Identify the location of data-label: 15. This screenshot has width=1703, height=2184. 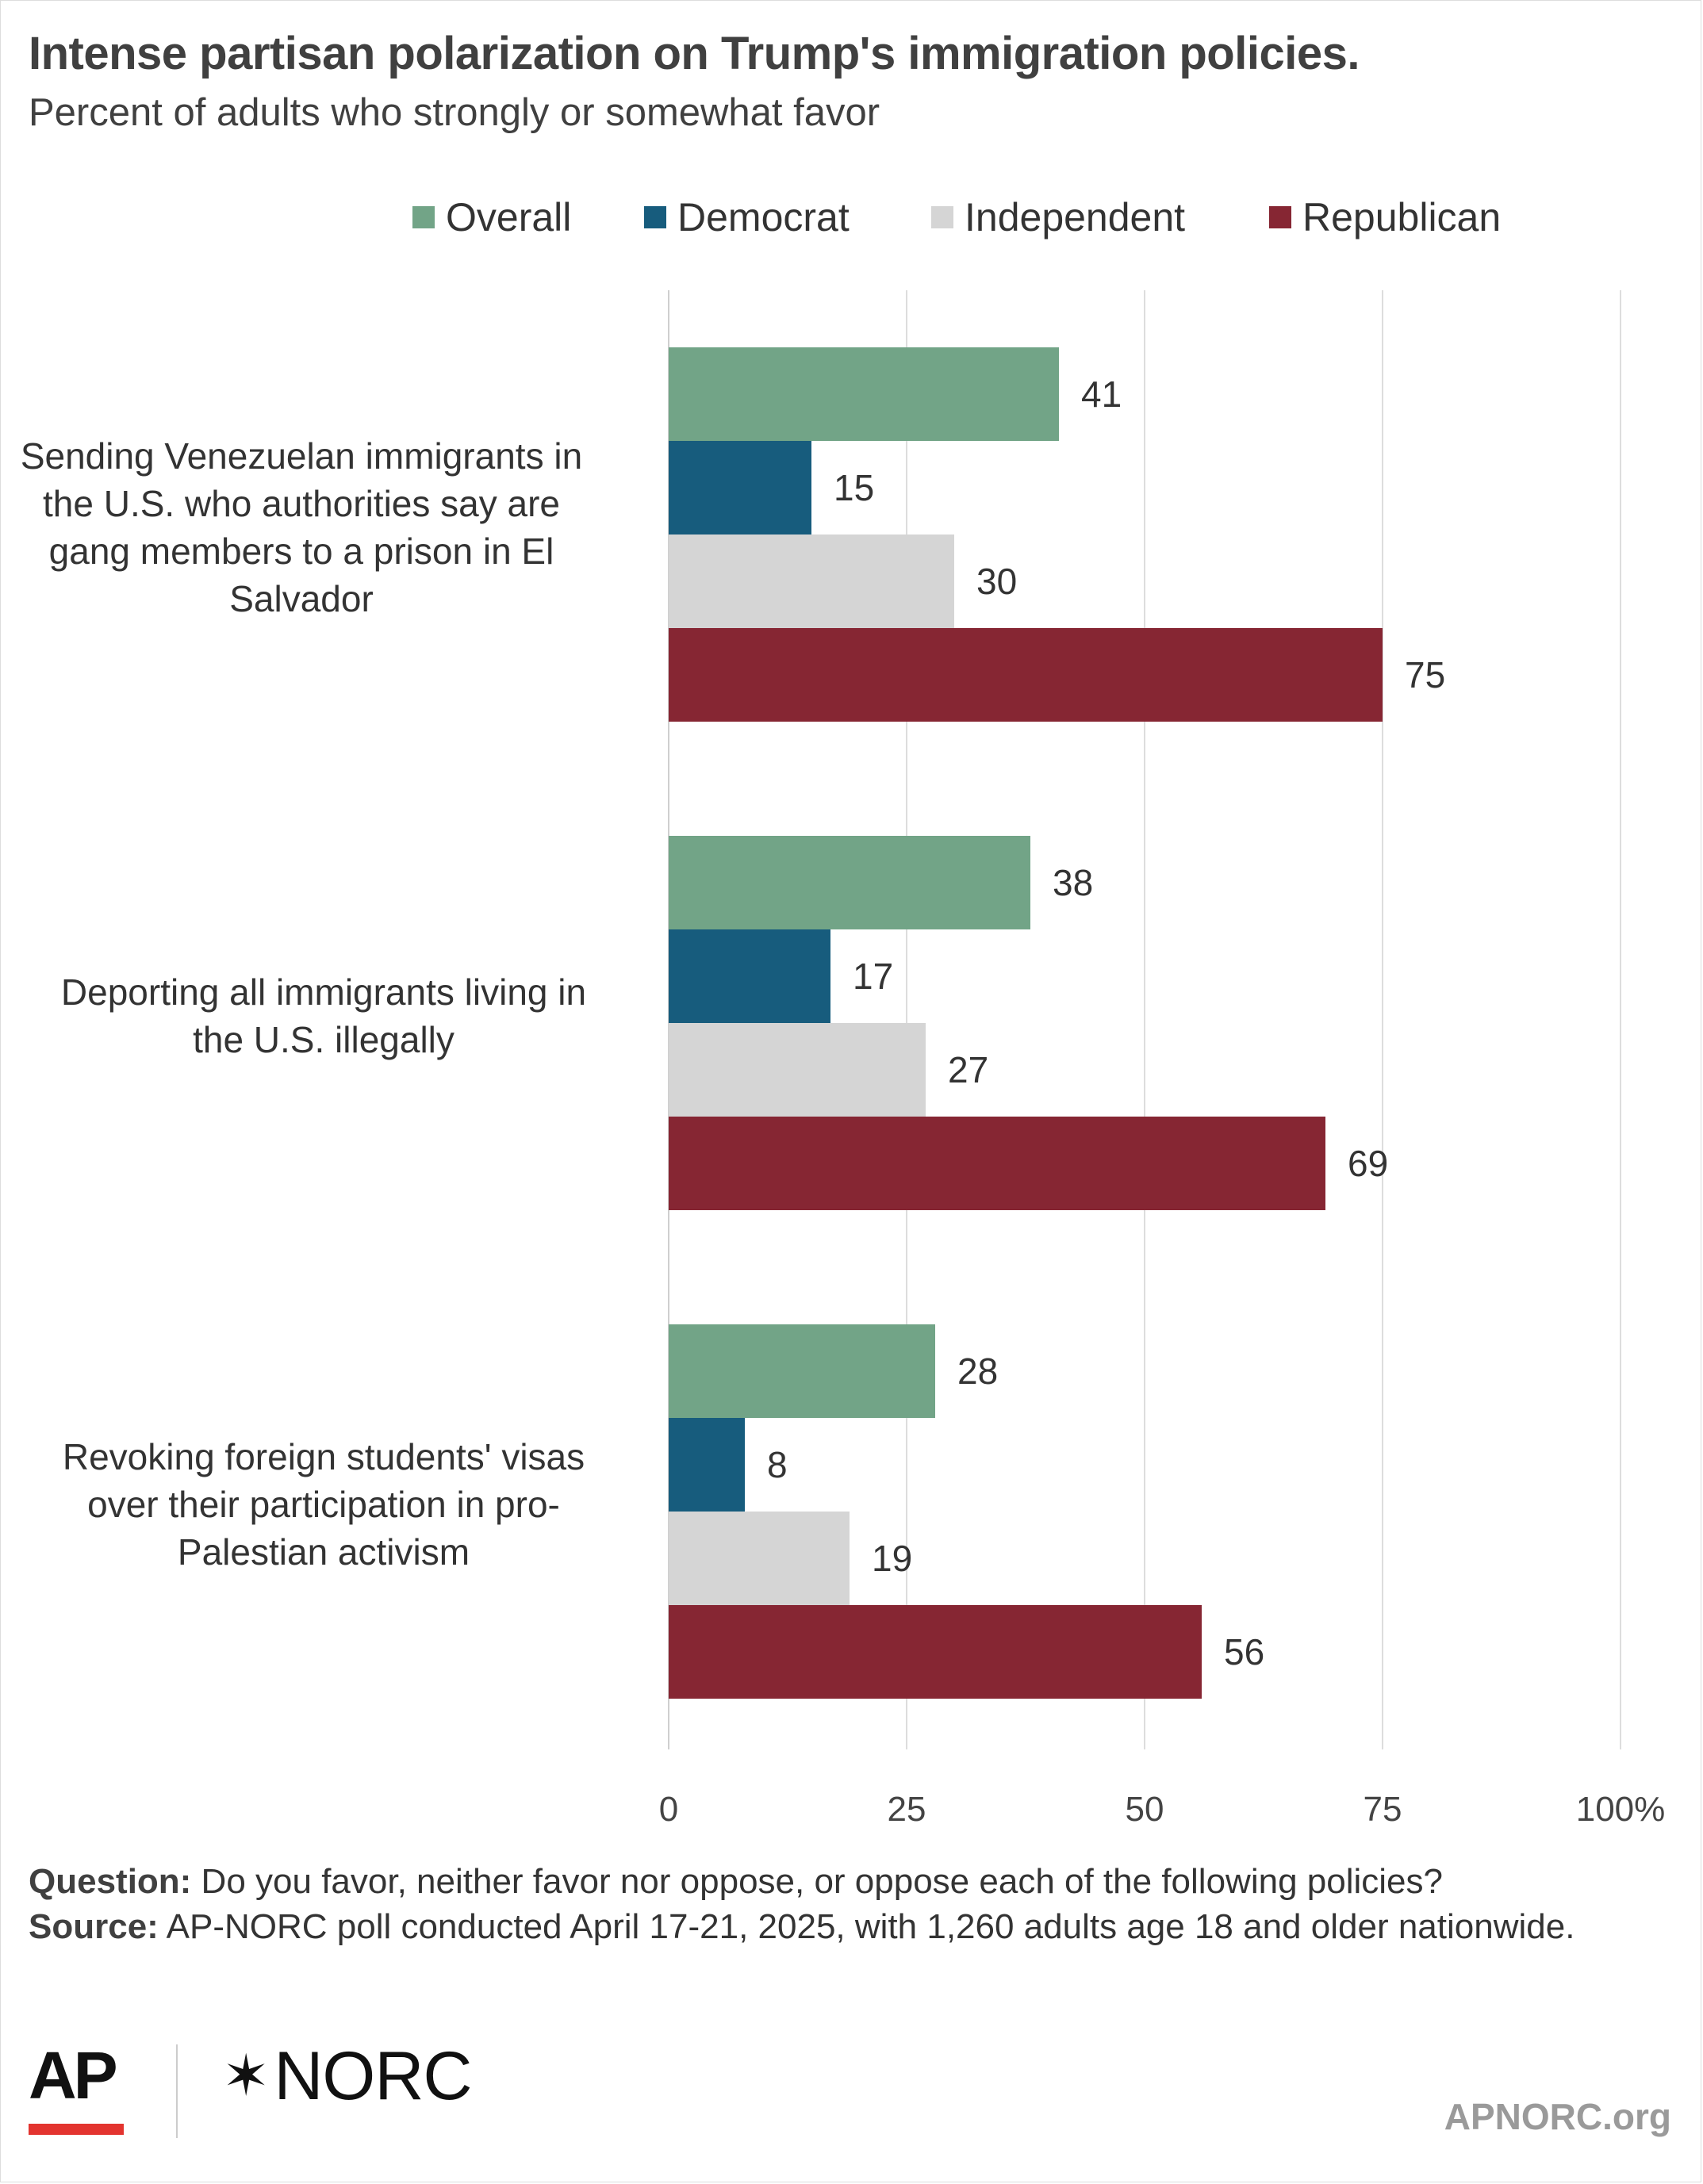
(854, 487).